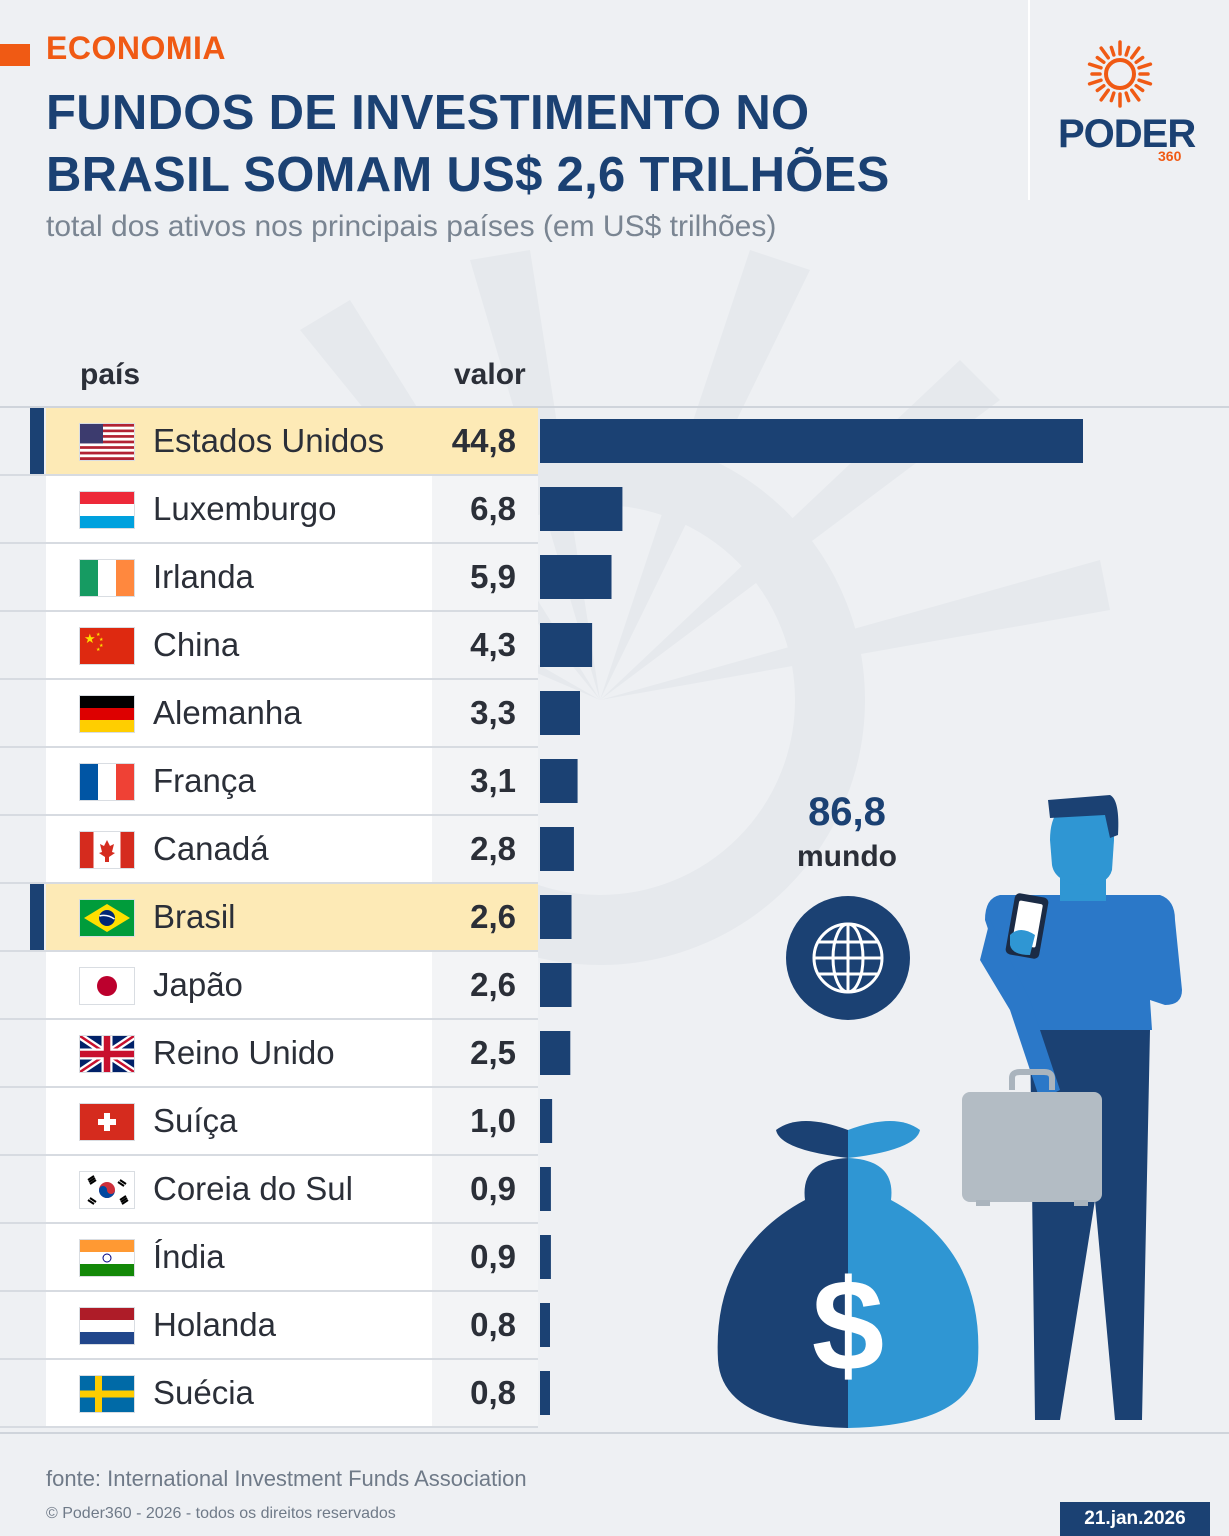 This screenshot has width=1229, height=1536. I want to click on world-total-value: 86,8, so click(847, 812).